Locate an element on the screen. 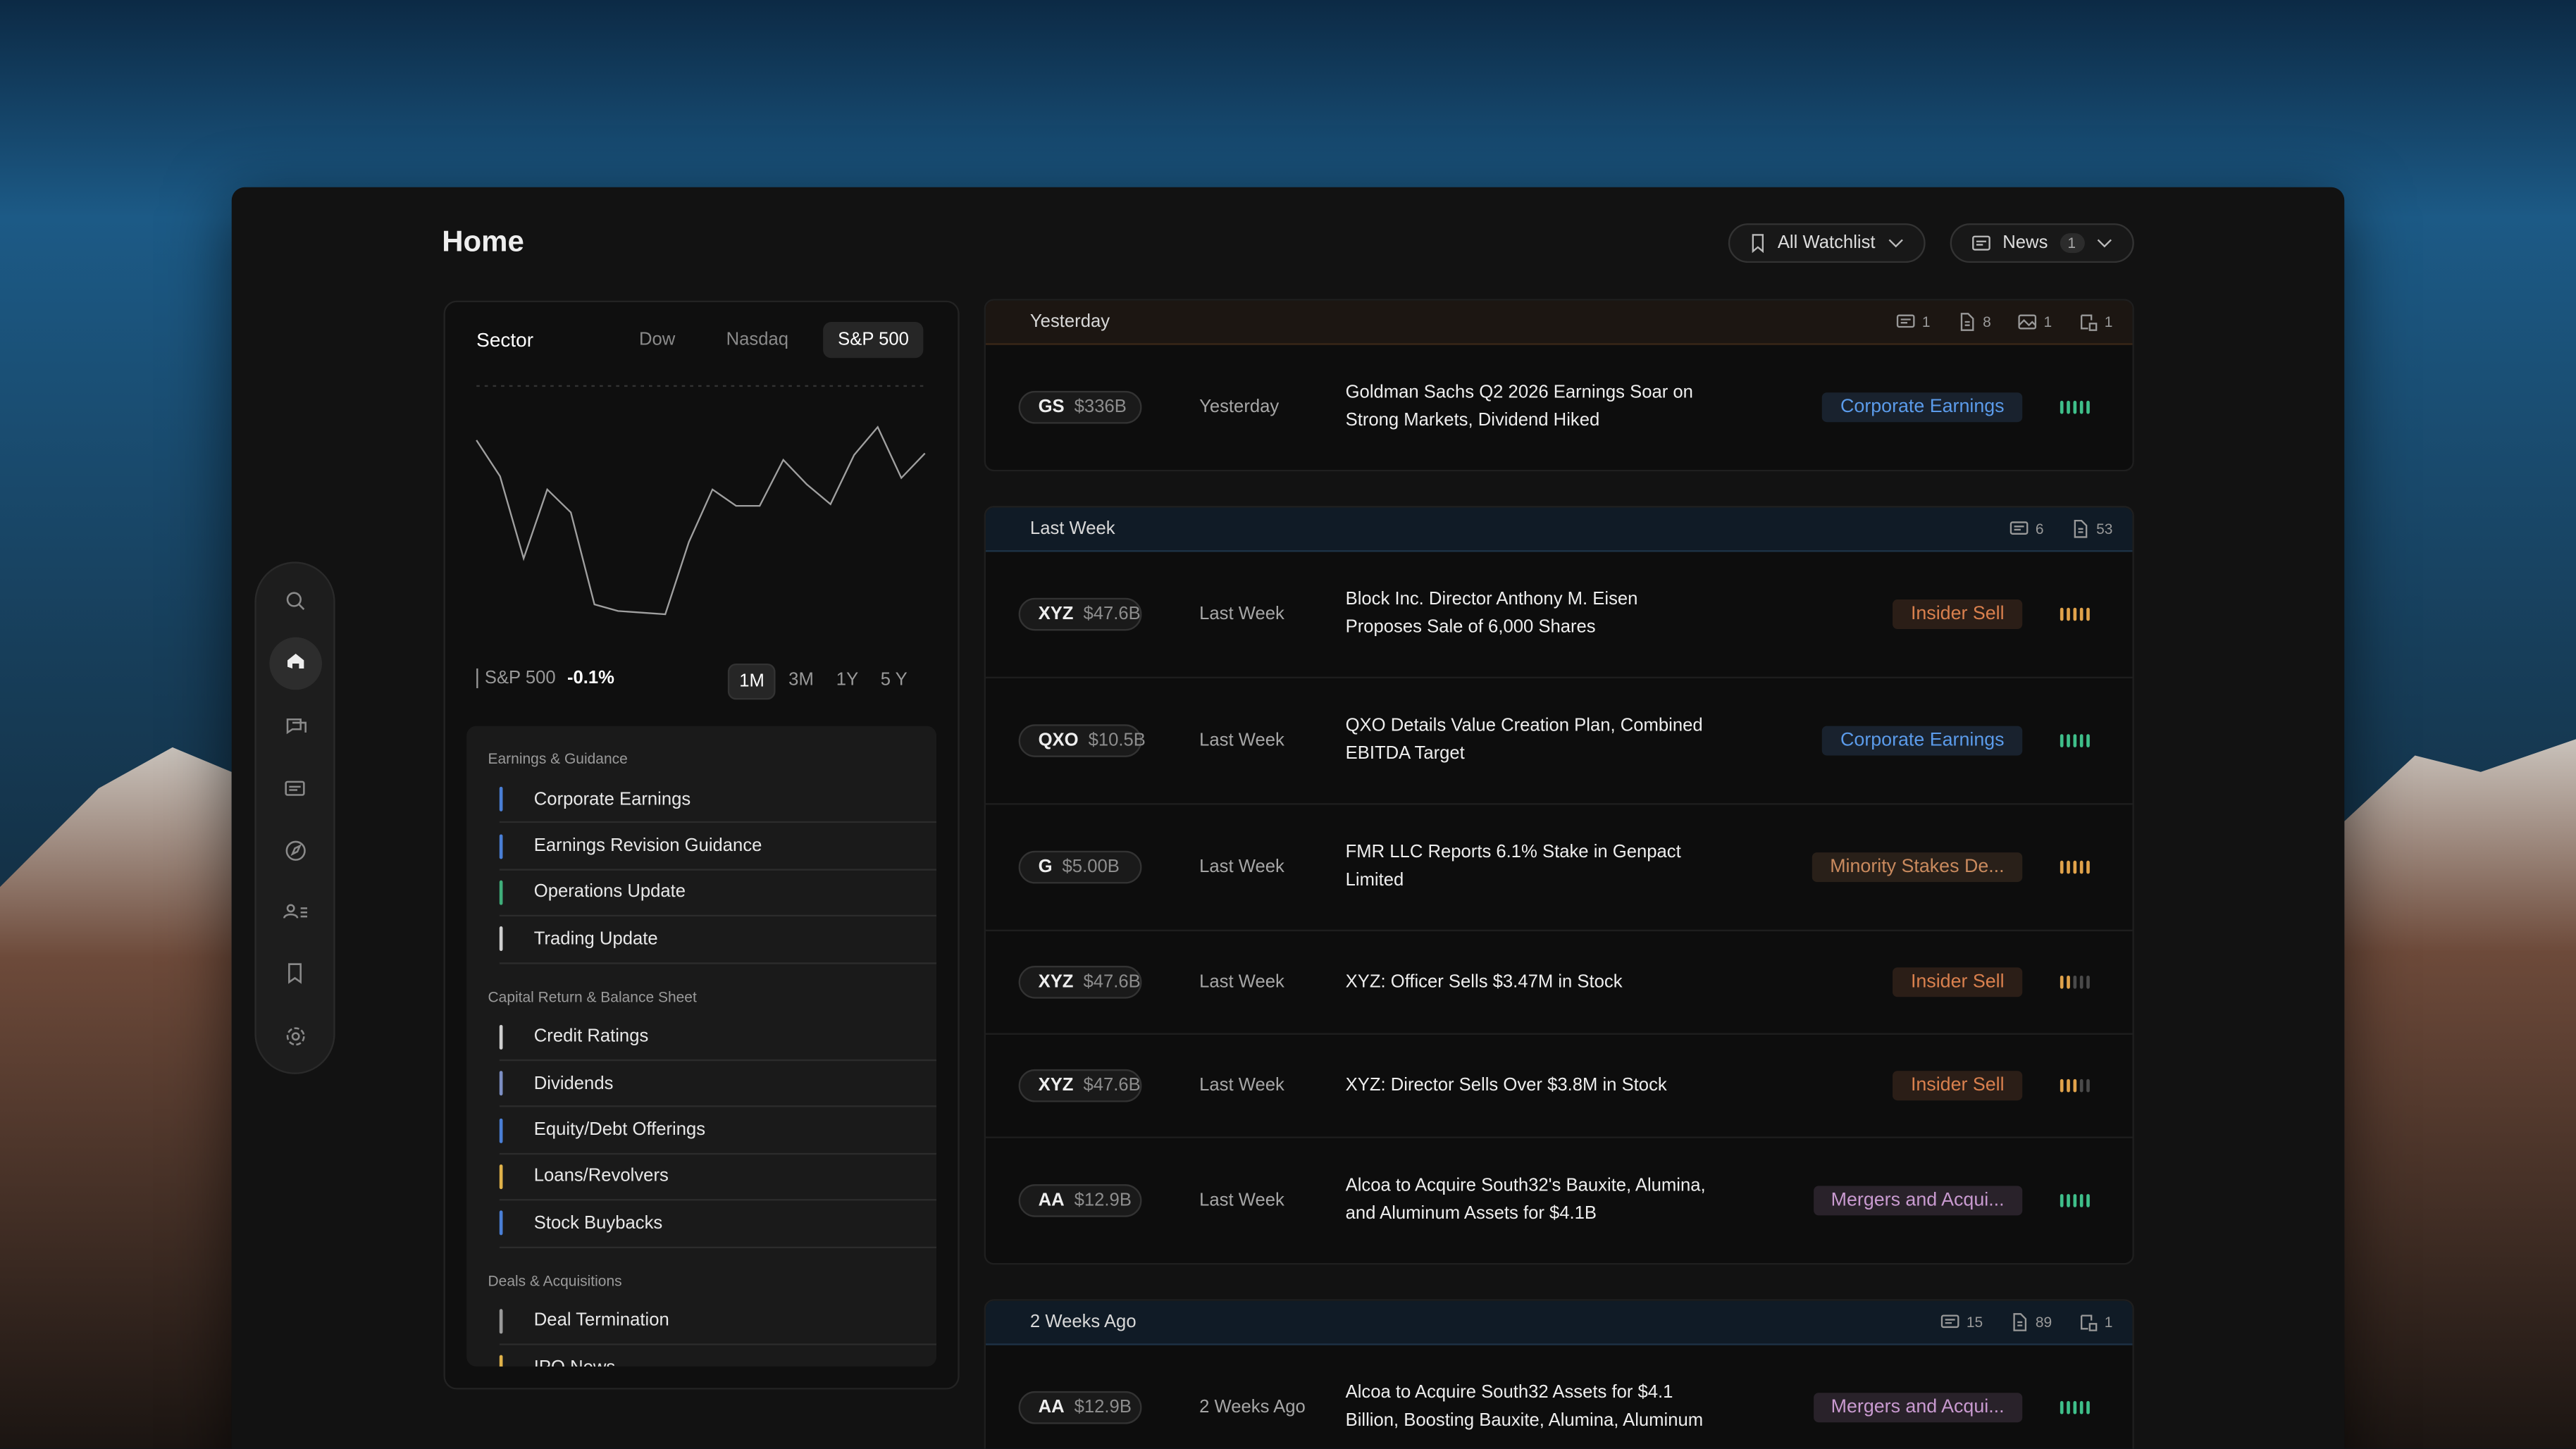  group-header: Last Week 6 53 is located at coordinates (1559, 529).